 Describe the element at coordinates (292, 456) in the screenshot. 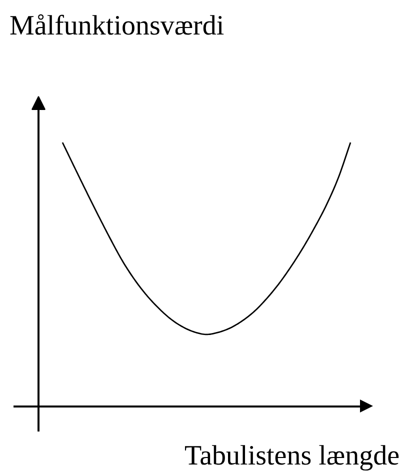

I see `x-axis-title: Tabulistens længde` at that location.